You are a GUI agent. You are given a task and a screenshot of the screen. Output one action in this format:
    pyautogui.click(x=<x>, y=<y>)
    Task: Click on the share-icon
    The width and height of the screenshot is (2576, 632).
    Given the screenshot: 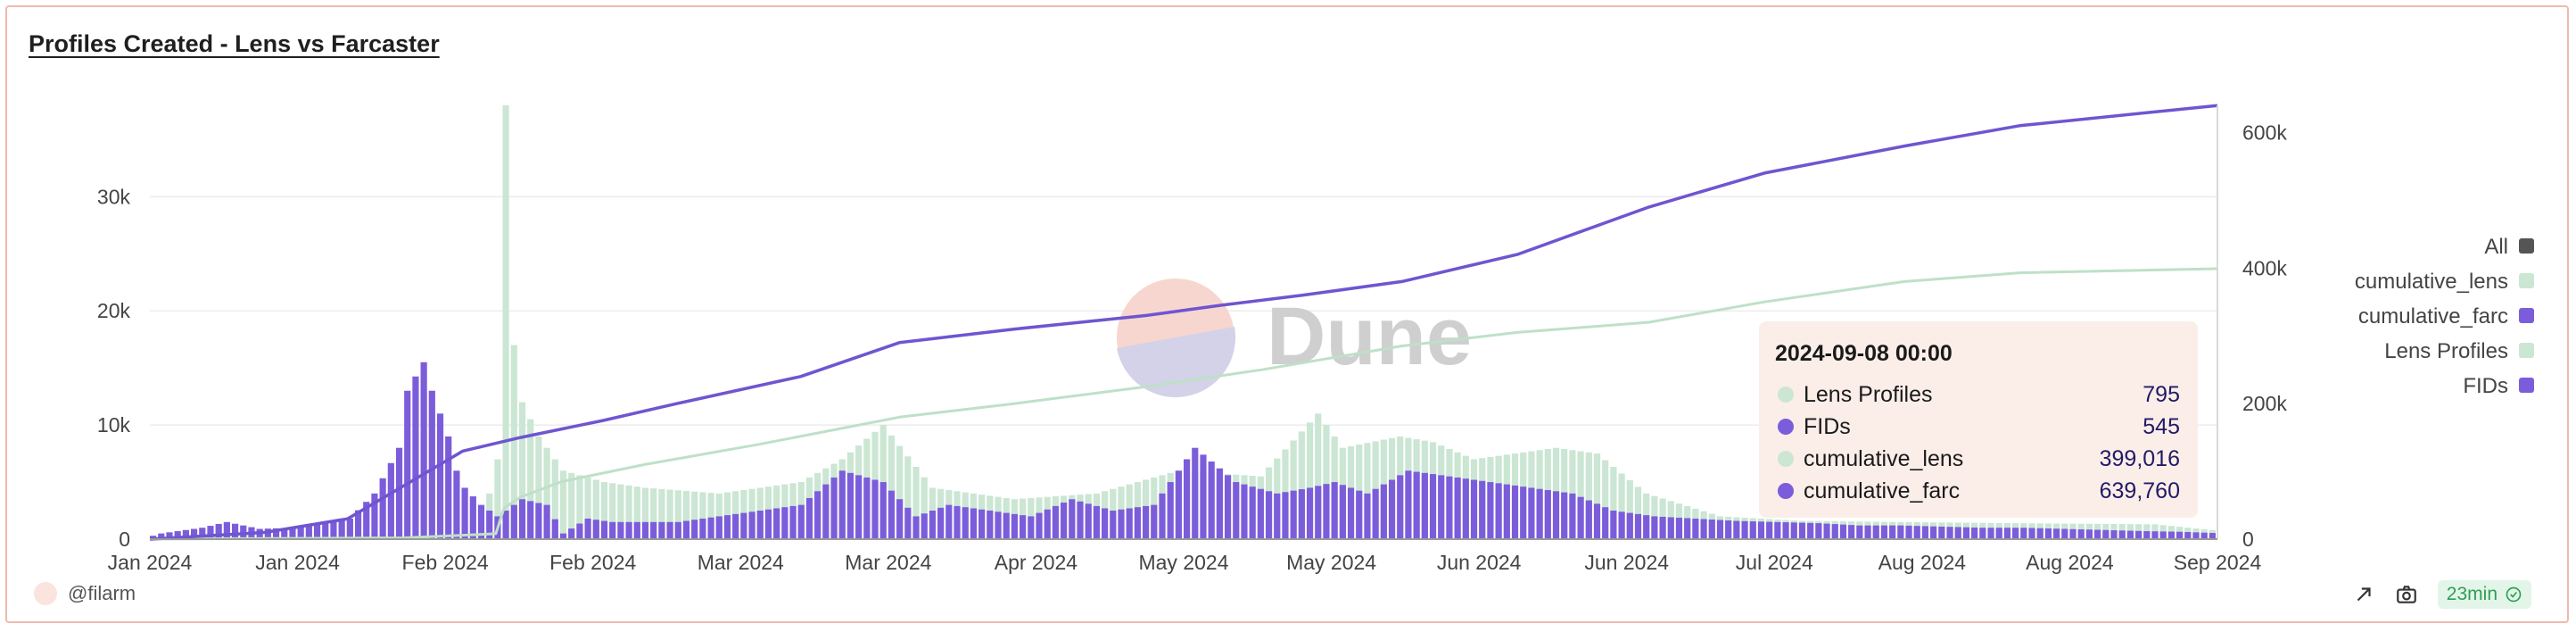 What is the action you would take?
    pyautogui.click(x=2364, y=594)
    